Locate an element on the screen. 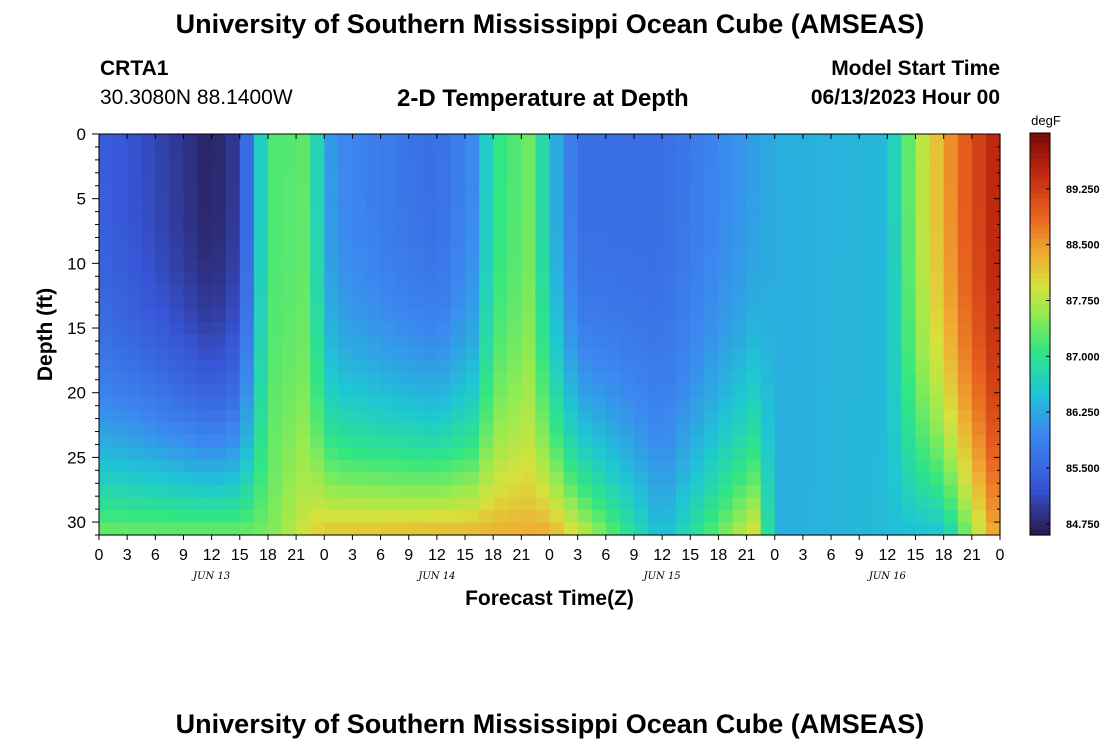 This screenshot has width=1100, height=750. y-tick-label: 30 is located at coordinates (76, 522).